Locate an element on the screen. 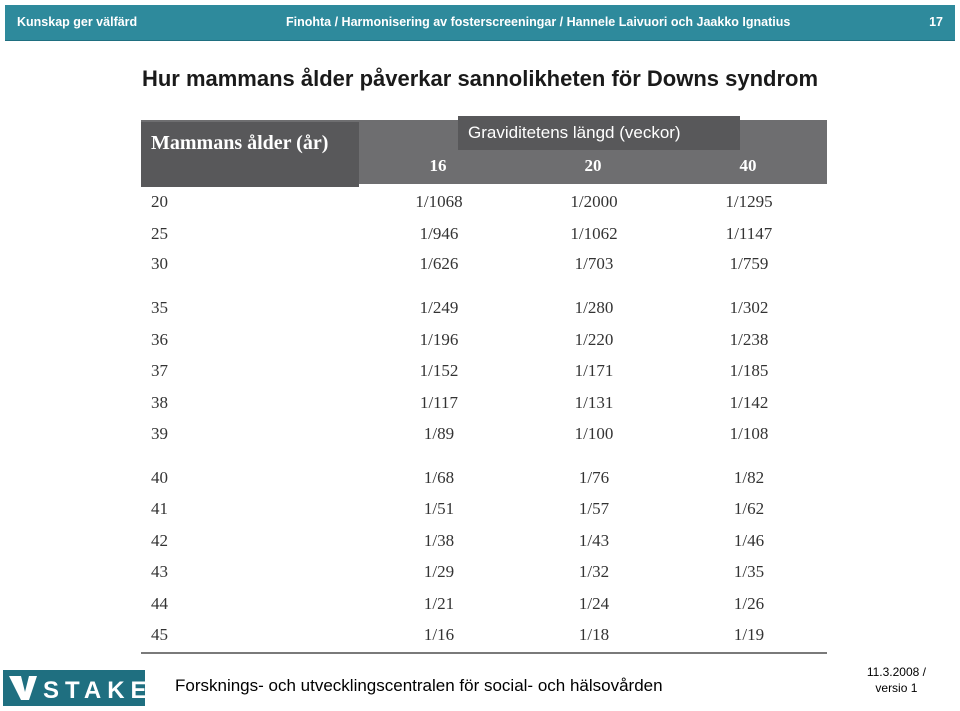 Image resolution: width=960 pixels, height=711 pixels. week-20-cell: 1/18 is located at coordinates (594, 634).